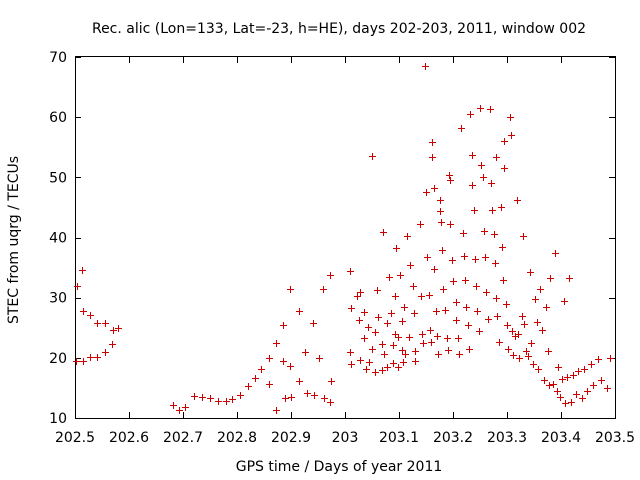 The height and width of the screenshot is (480, 640). What do you see at coordinates (291, 438) in the screenshot?
I see `x-tick-label: 202.9` at bounding box center [291, 438].